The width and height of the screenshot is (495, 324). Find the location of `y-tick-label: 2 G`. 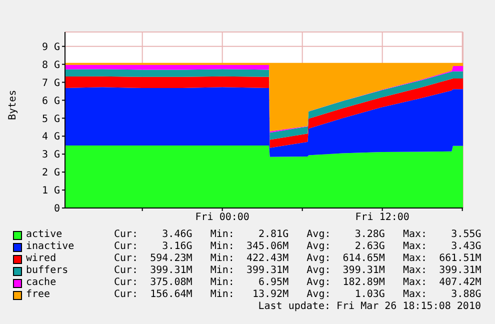

y-tick-label: 2 G is located at coordinates (51, 173).